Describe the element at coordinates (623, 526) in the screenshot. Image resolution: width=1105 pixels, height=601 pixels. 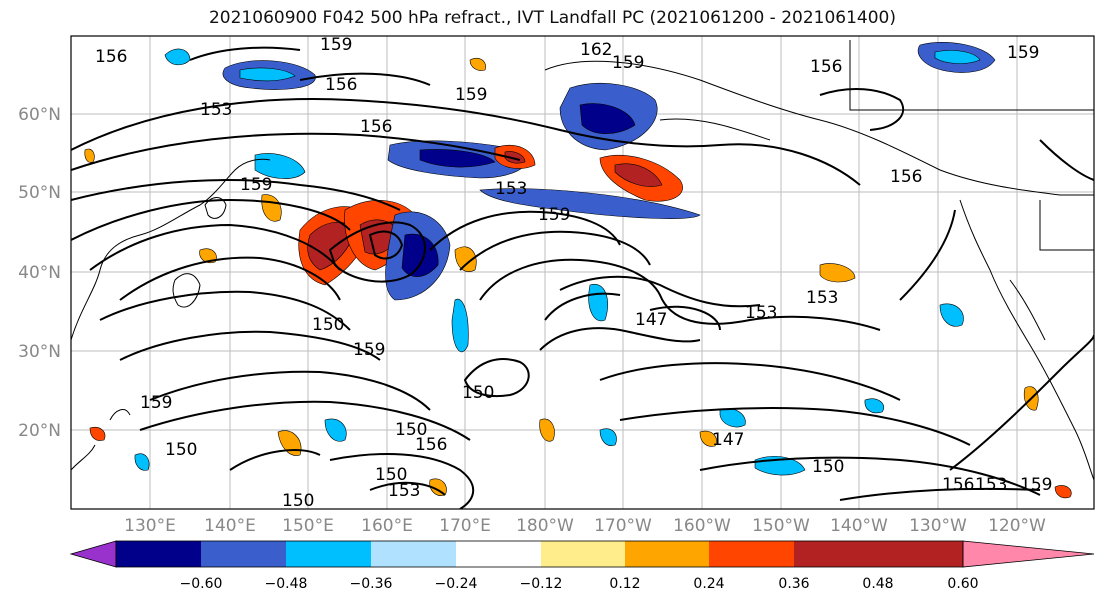
I see `lon-label: 170°W` at that location.